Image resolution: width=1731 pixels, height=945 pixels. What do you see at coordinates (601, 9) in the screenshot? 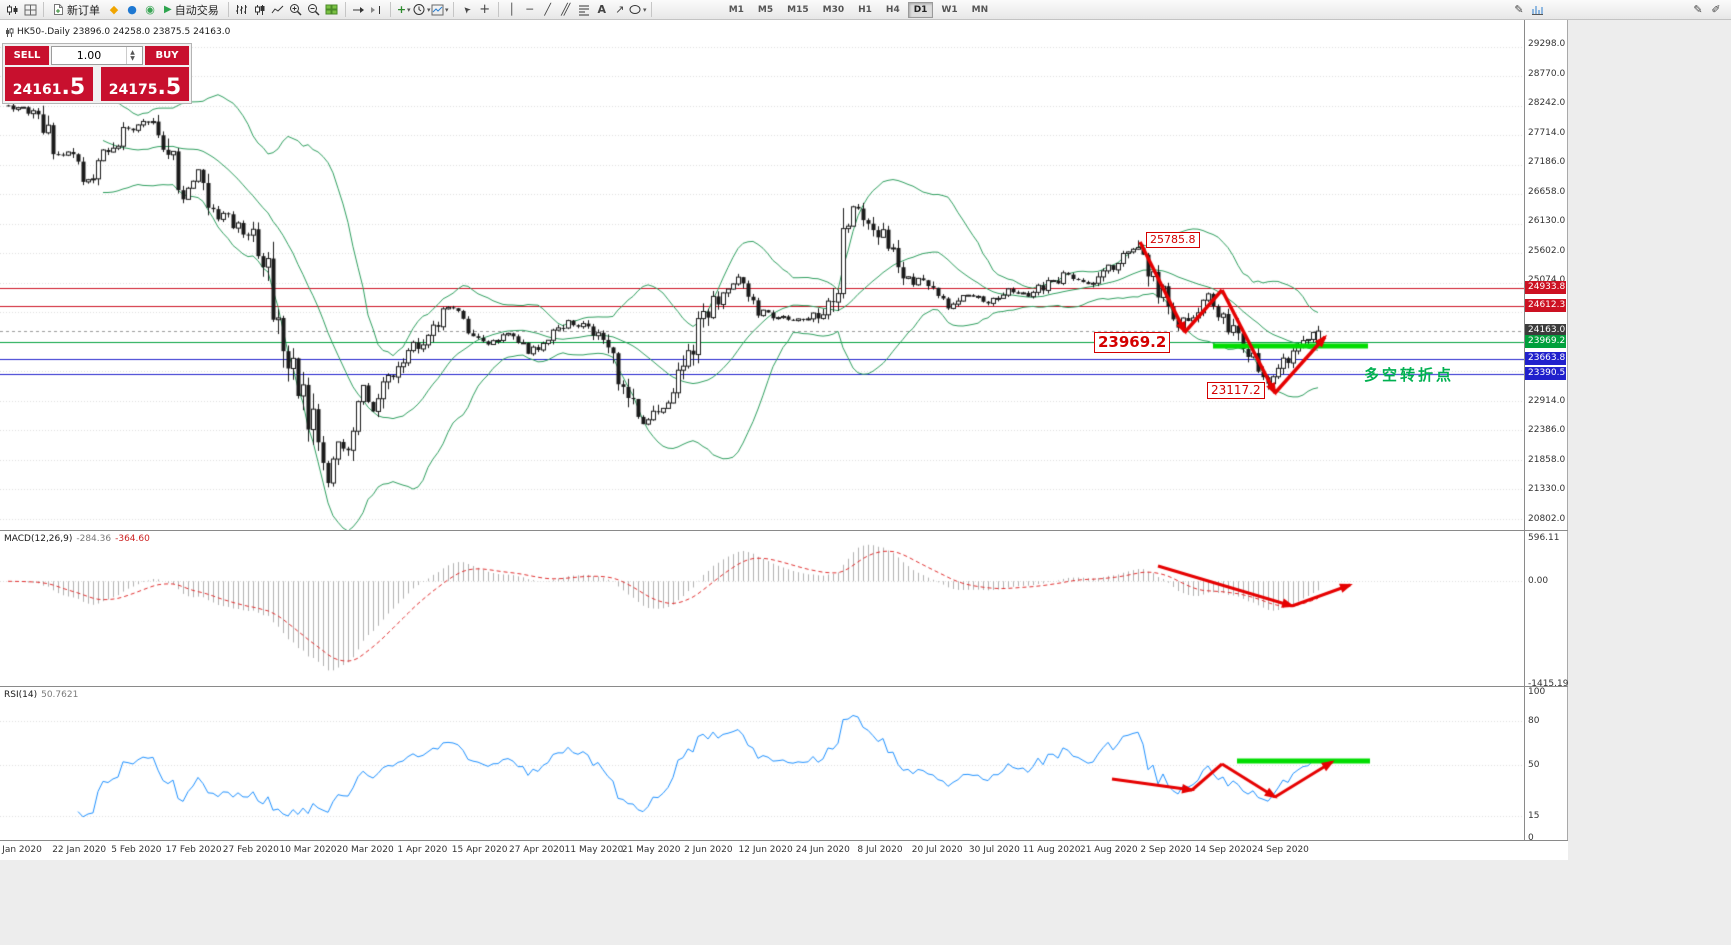
I see `text-tool-icon: A` at bounding box center [601, 9].